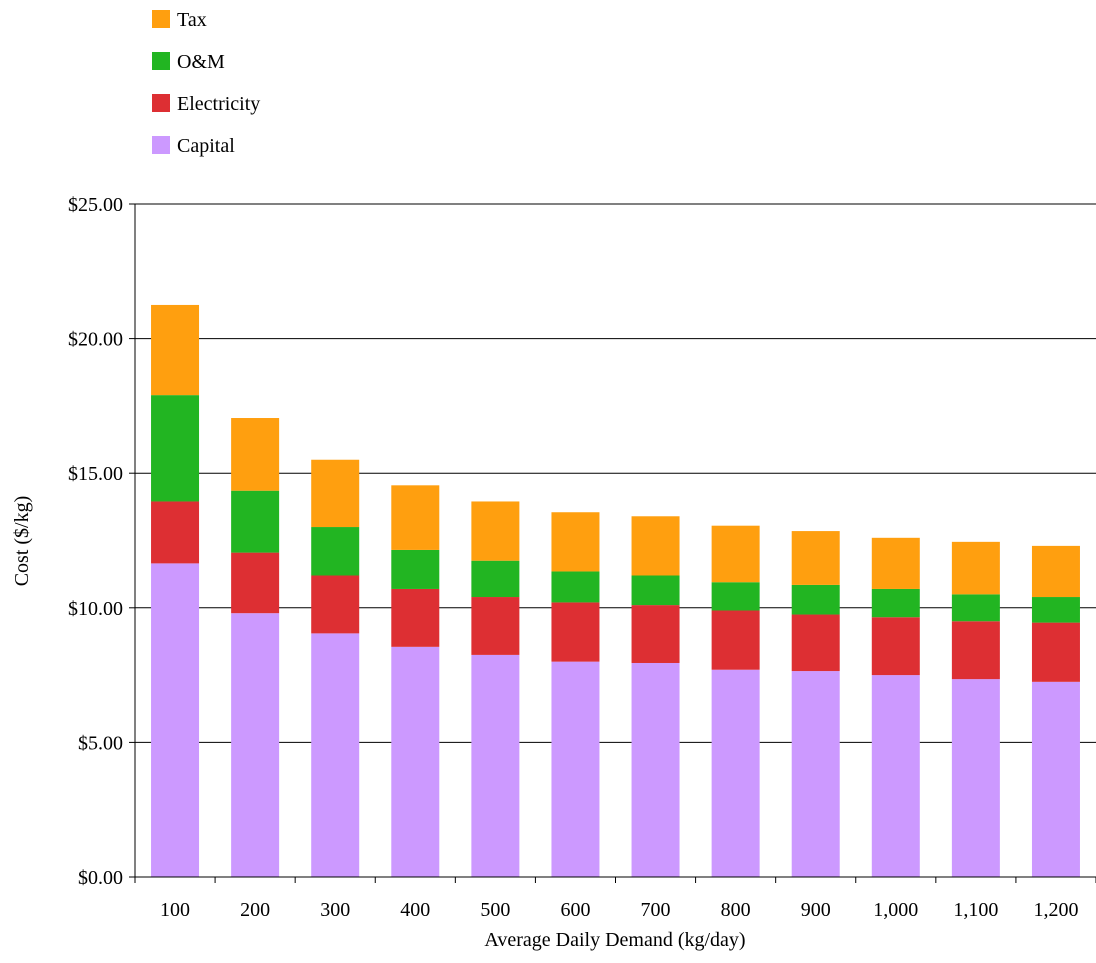  What do you see at coordinates (22, 541) in the screenshot?
I see `y-axis-title: Cost ($/kg)` at bounding box center [22, 541].